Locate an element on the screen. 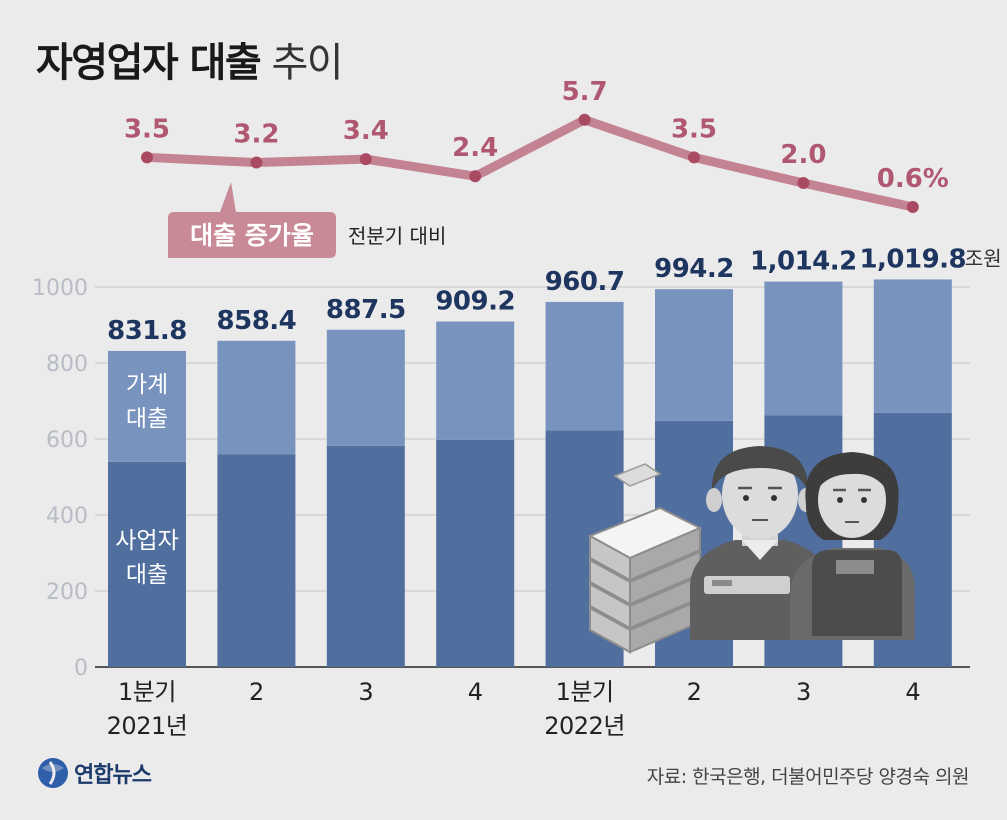 This screenshot has height=820, width=1007. growth-value-label: 3.4 is located at coordinates (366, 131).